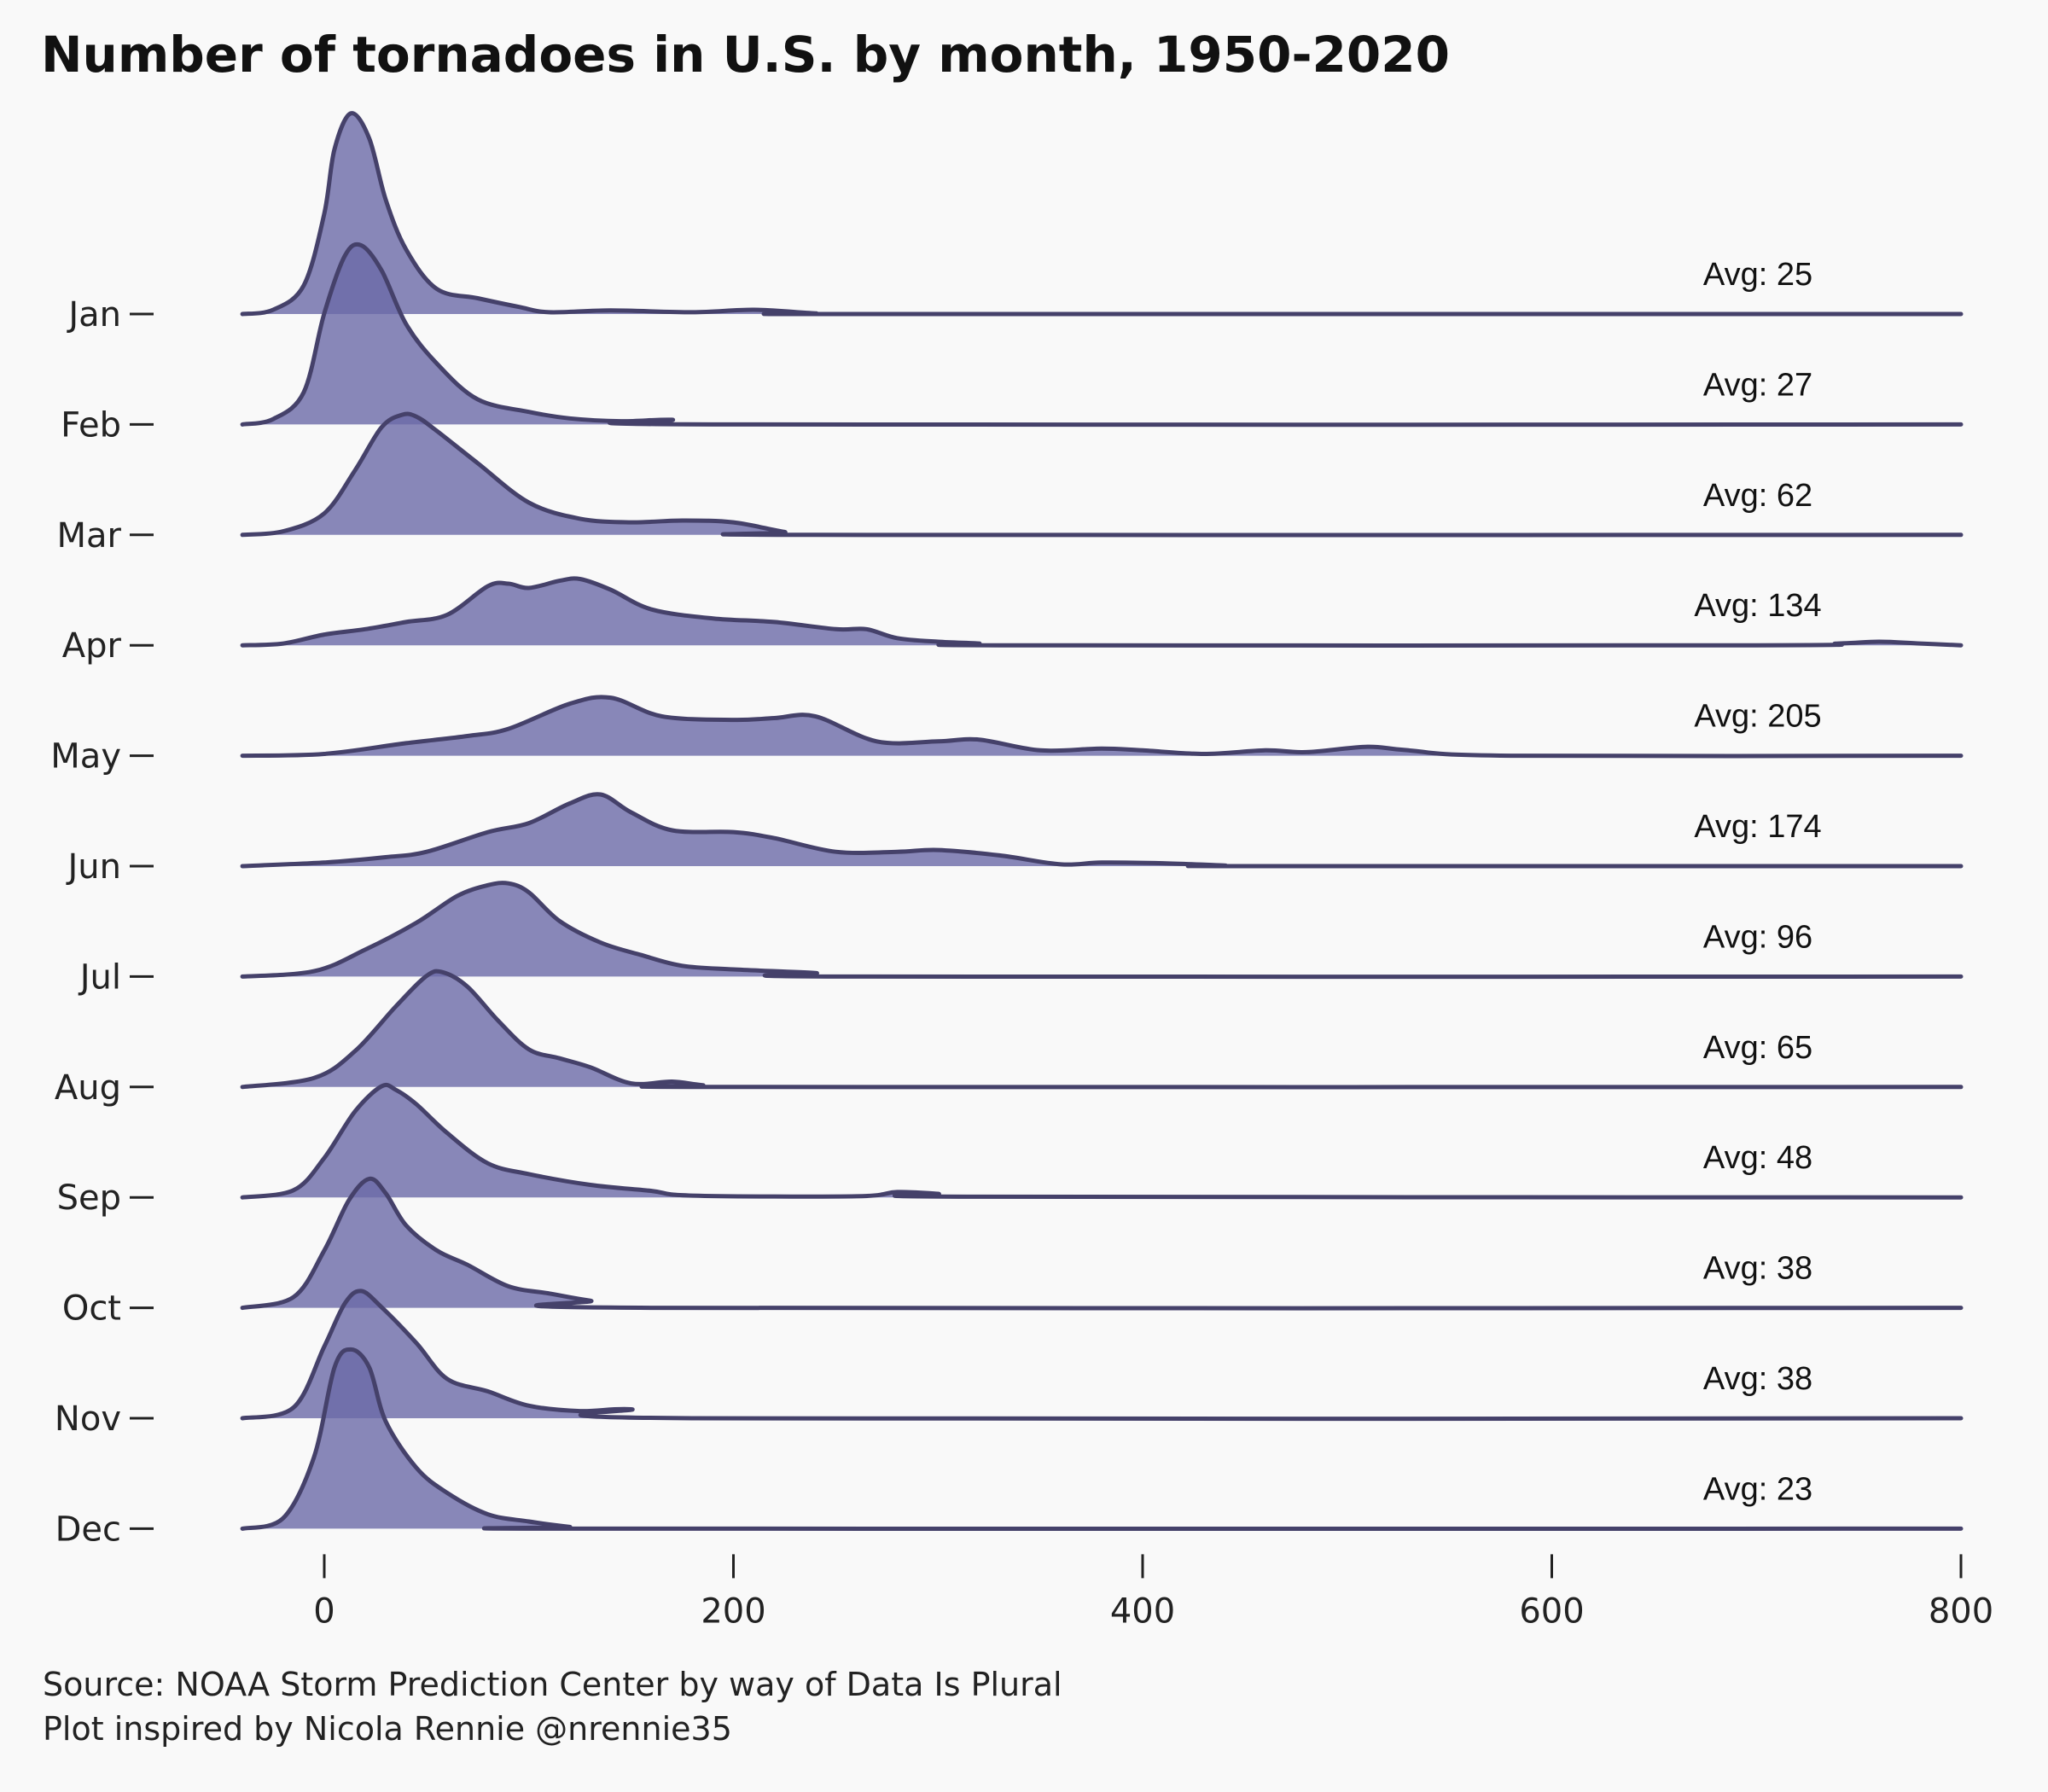  Describe the element at coordinates (102, 922) in the screenshot. I see `y-axis: Jan Feb Mar Apr May Jun Jul Aug Sep Oct Nov Dec` at that location.